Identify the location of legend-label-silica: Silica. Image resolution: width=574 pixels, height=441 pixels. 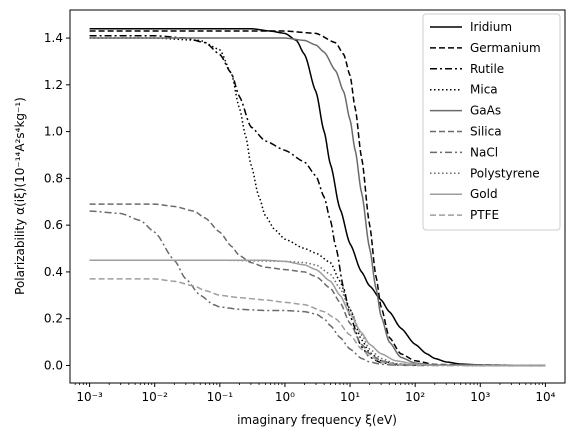
(486, 132).